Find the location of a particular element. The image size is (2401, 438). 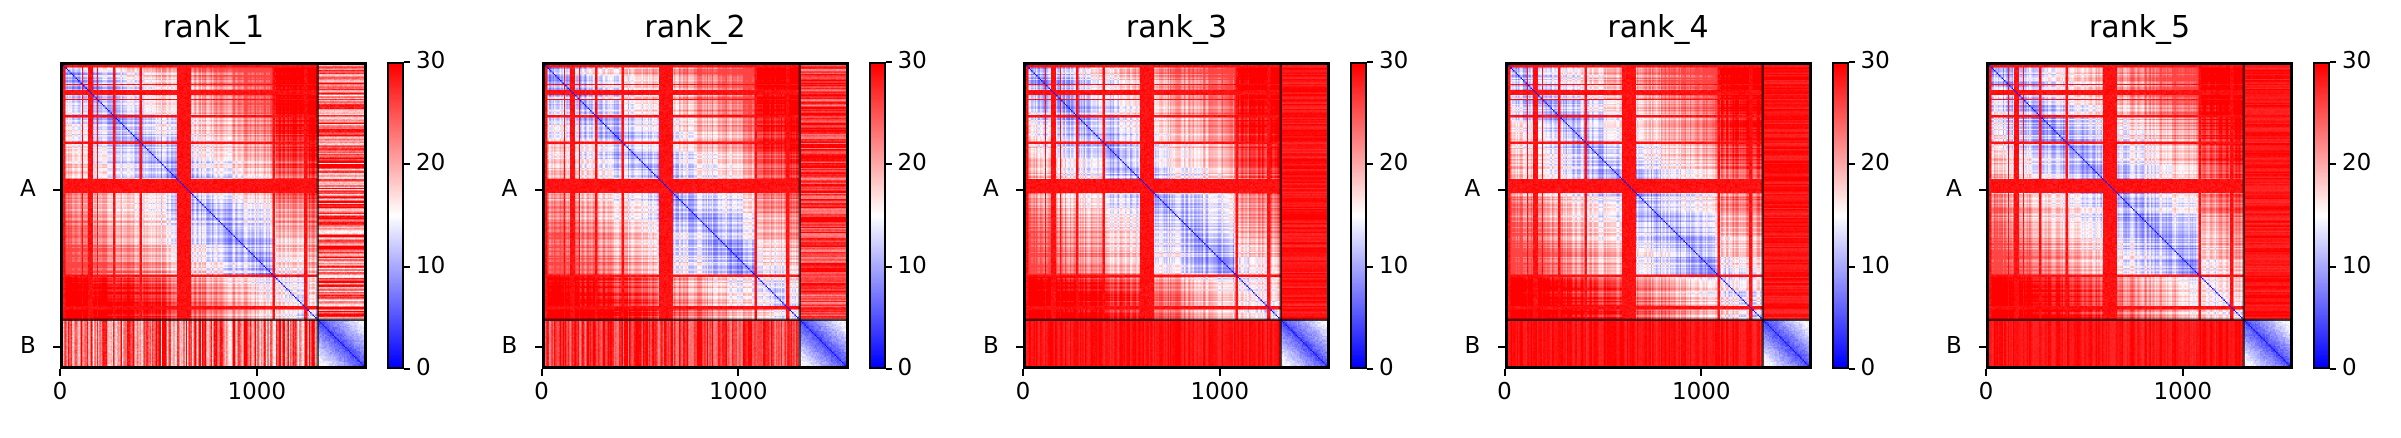

chart-title: rank_2 is located at coordinates (695, 27).